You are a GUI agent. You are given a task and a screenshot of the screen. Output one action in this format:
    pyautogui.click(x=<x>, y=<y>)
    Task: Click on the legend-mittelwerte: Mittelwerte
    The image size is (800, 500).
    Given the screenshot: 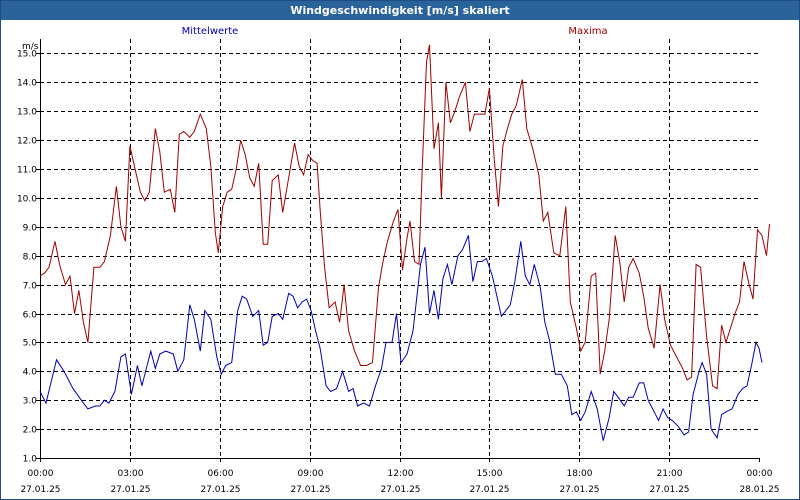 What is the action you would take?
    pyautogui.click(x=210, y=31)
    